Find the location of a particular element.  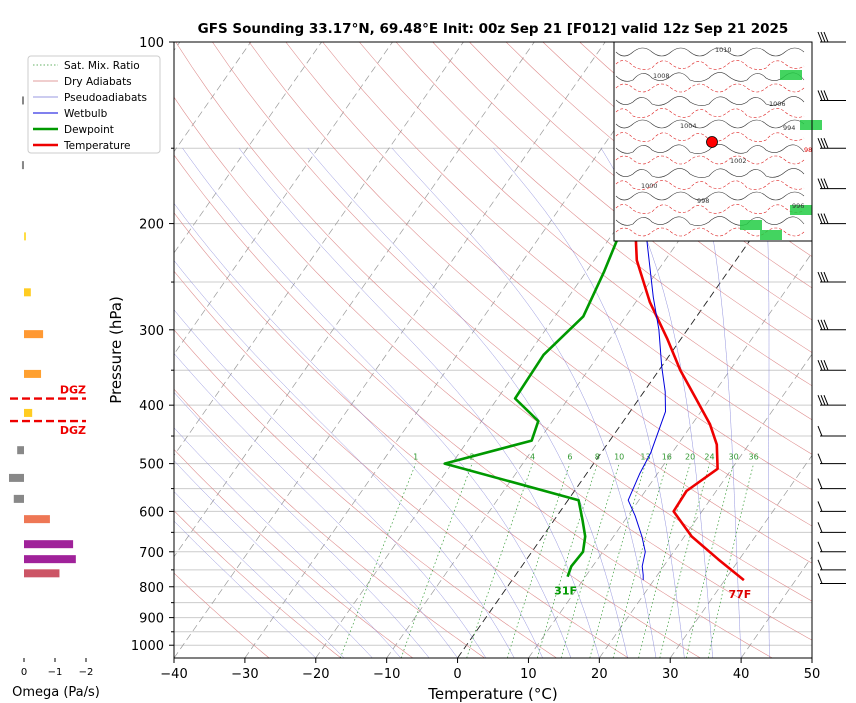

y-axis-label: Pressure (hPa) is located at coordinates (116, 350).